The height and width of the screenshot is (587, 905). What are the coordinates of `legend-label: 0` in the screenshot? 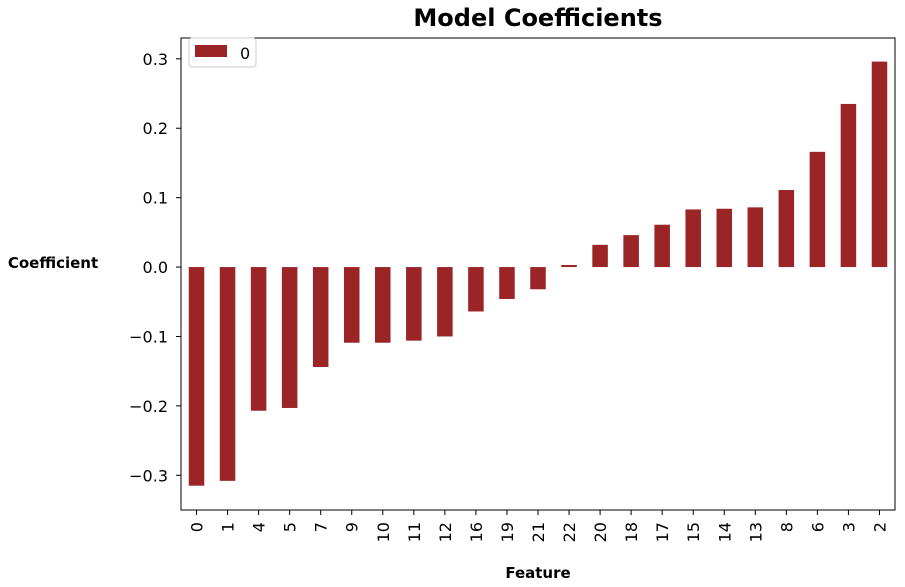 It's located at (245, 53).